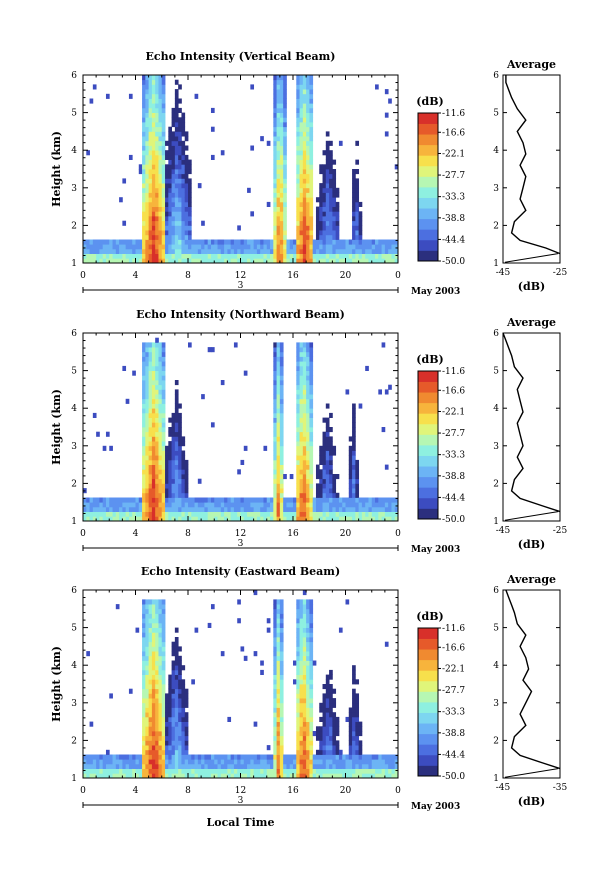 This screenshot has height=875, width=615. What do you see at coordinates (346, 534) in the screenshot?
I see `x-tick-label: 20` at bounding box center [346, 534].